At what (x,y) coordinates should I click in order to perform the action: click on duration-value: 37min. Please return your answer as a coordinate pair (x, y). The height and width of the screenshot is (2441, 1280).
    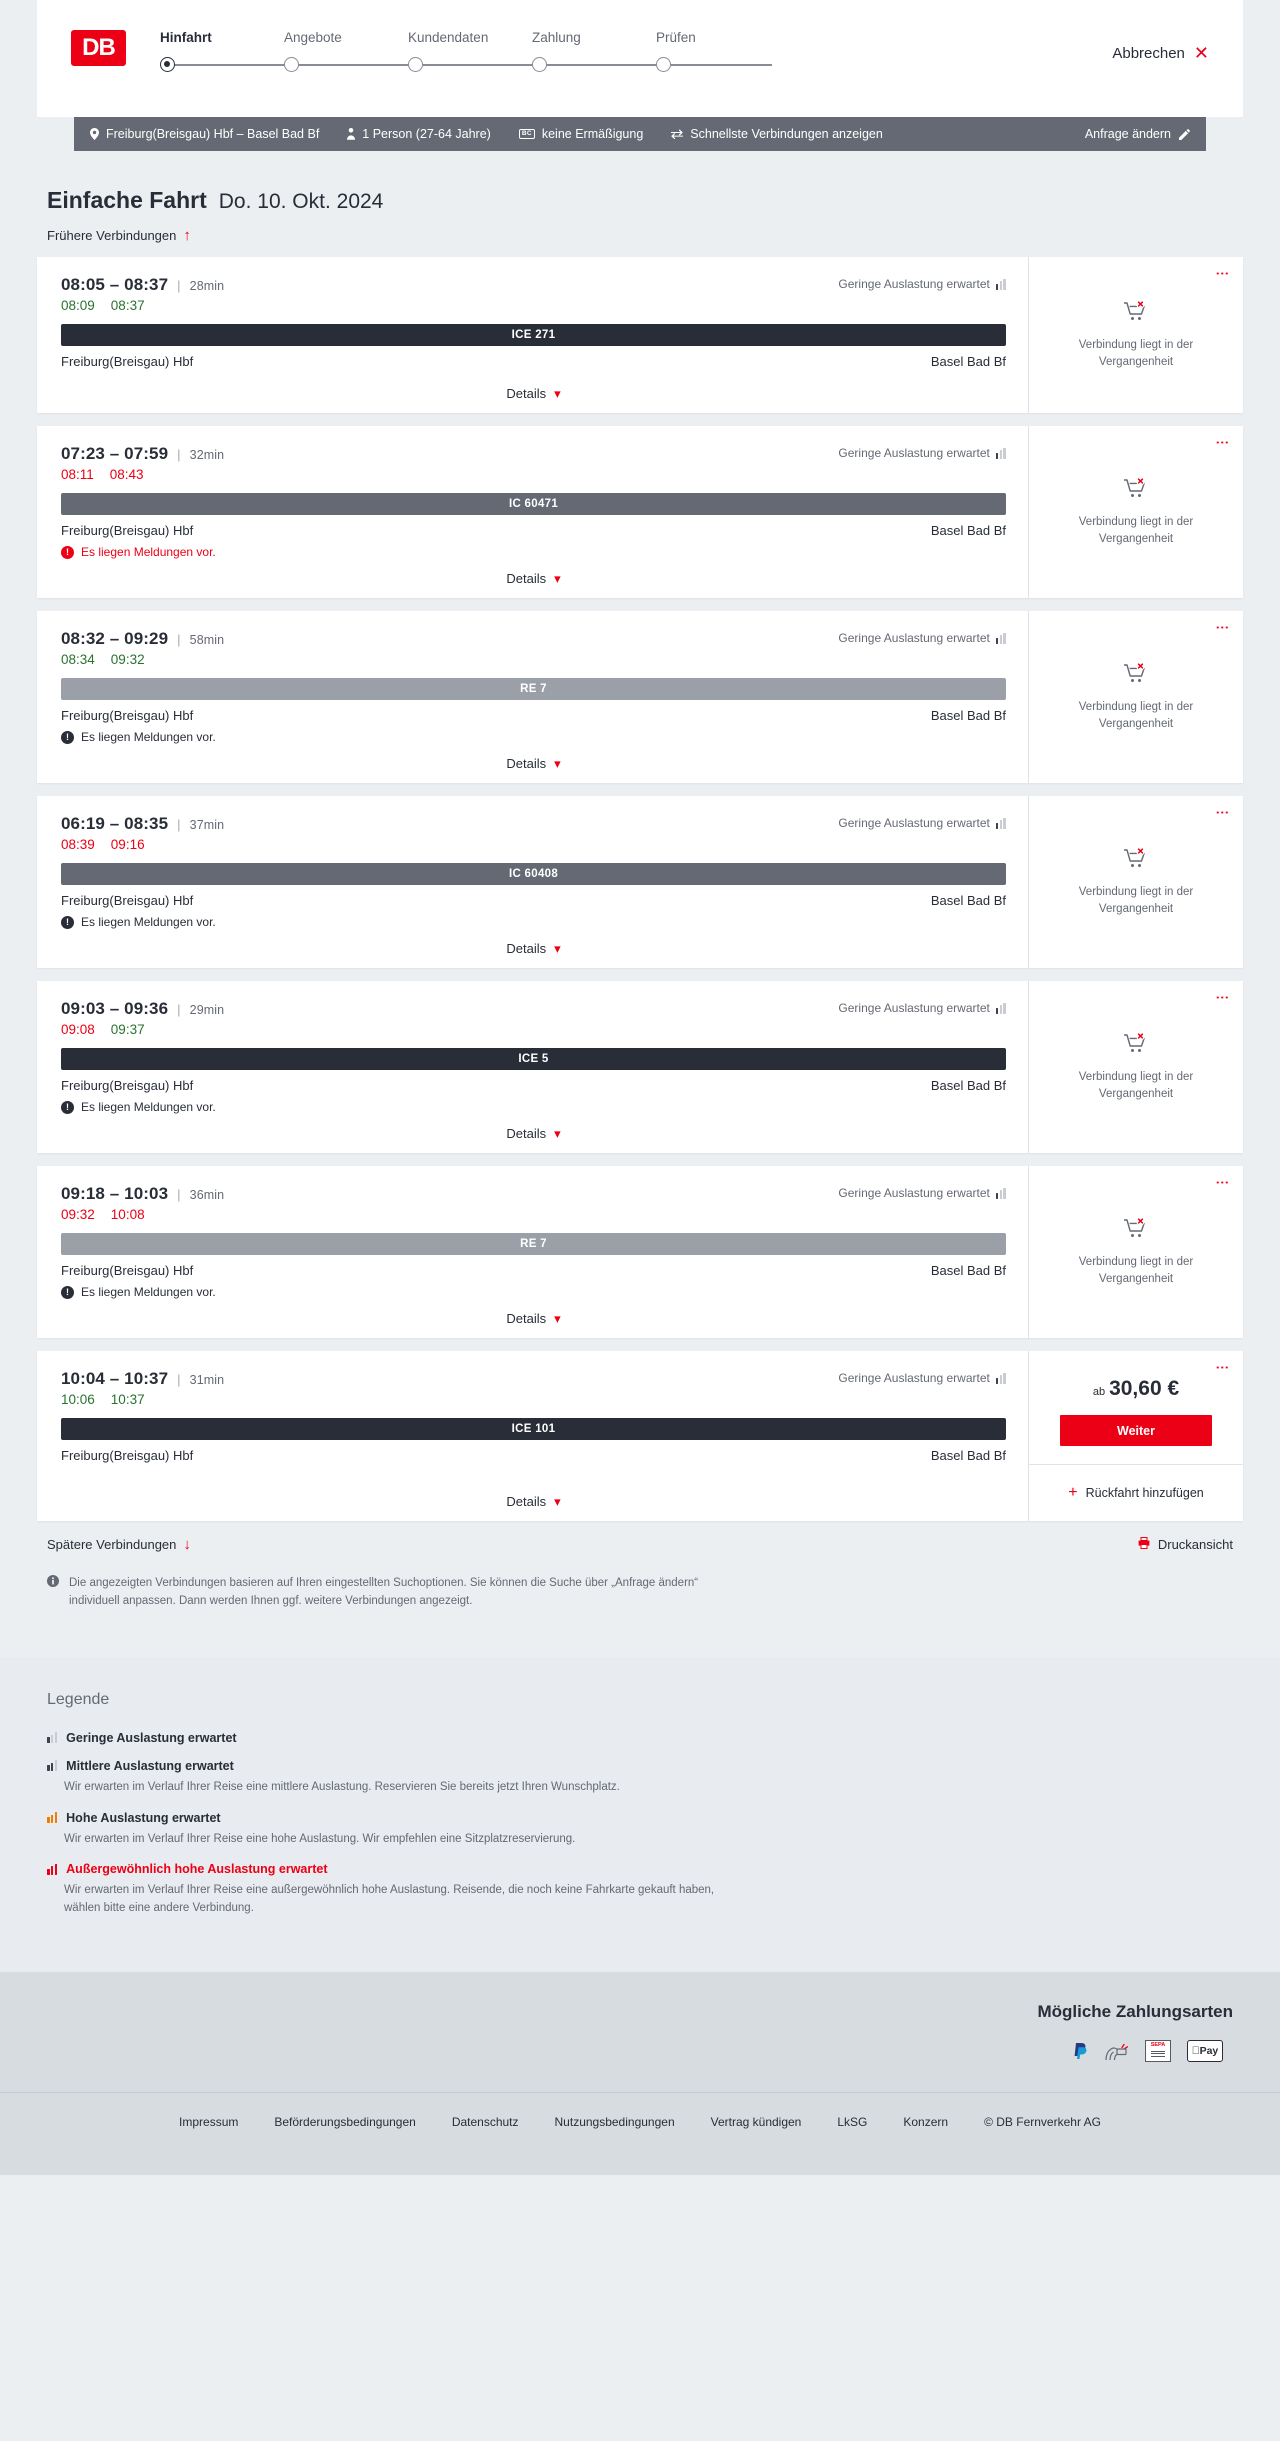
    Looking at the image, I should click on (207, 825).